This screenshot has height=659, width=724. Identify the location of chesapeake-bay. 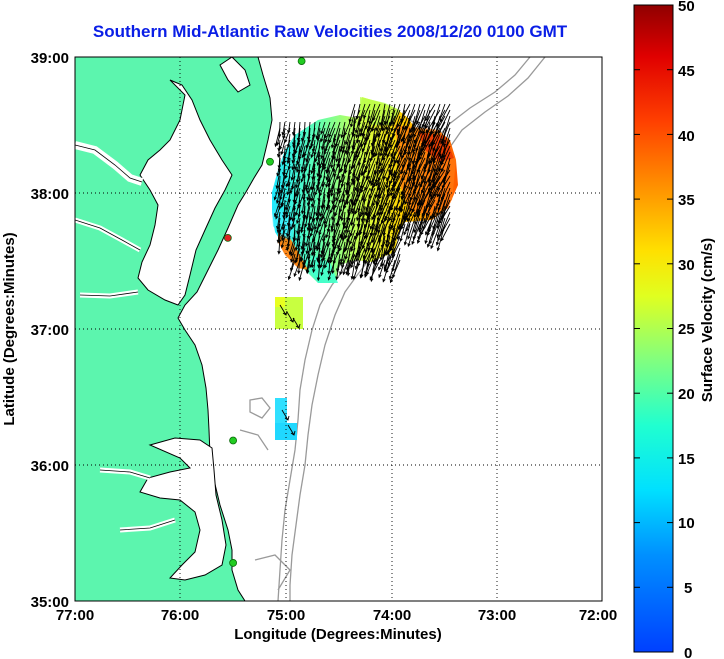
(185, 192).